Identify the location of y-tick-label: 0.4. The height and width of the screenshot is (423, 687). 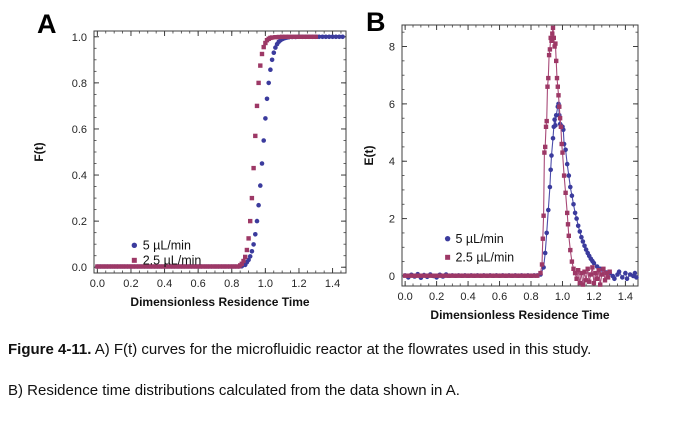
(79, 176).